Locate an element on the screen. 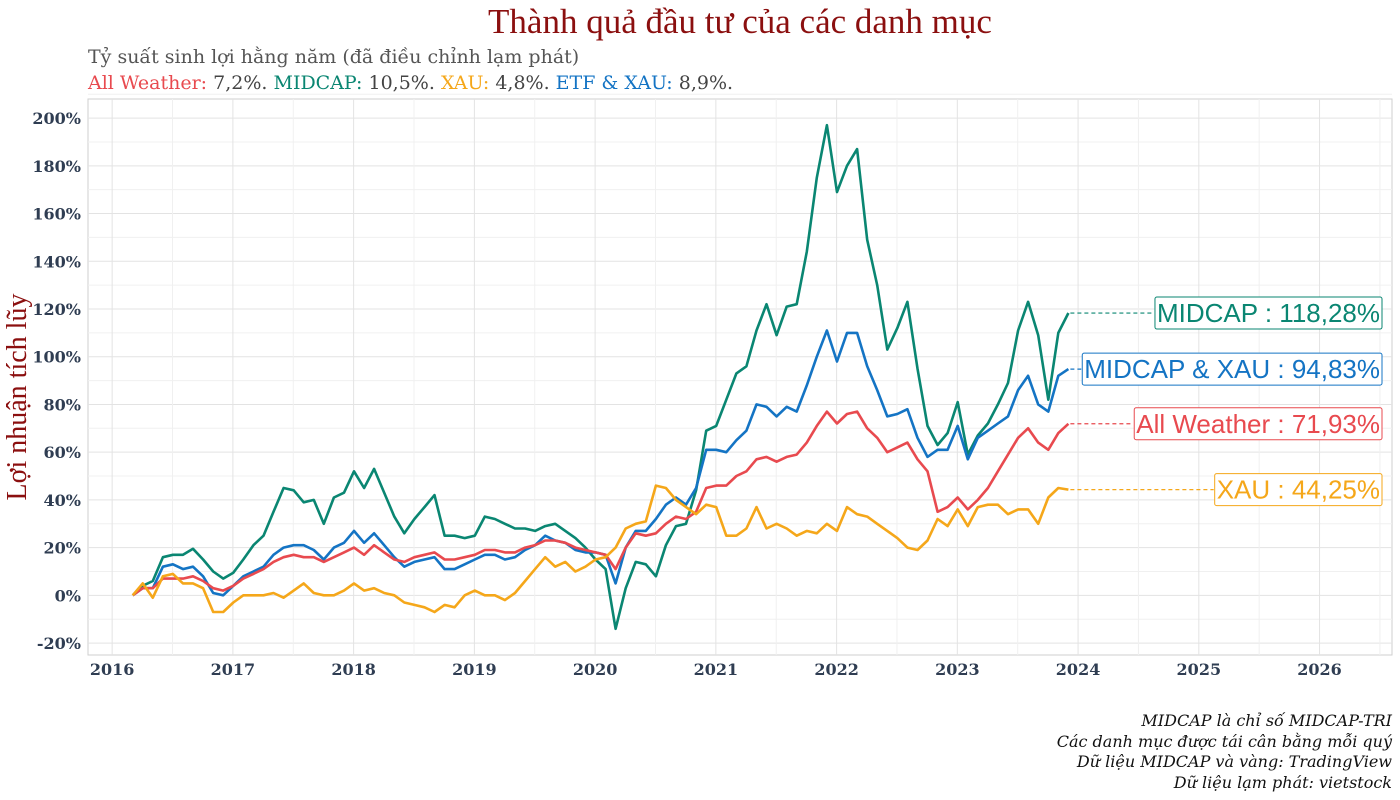 This screenshot has width=1400, height=800. footnote: MIDCAP là chỉ số MIDCAP-TRI is located at coordinates (1266, 720).